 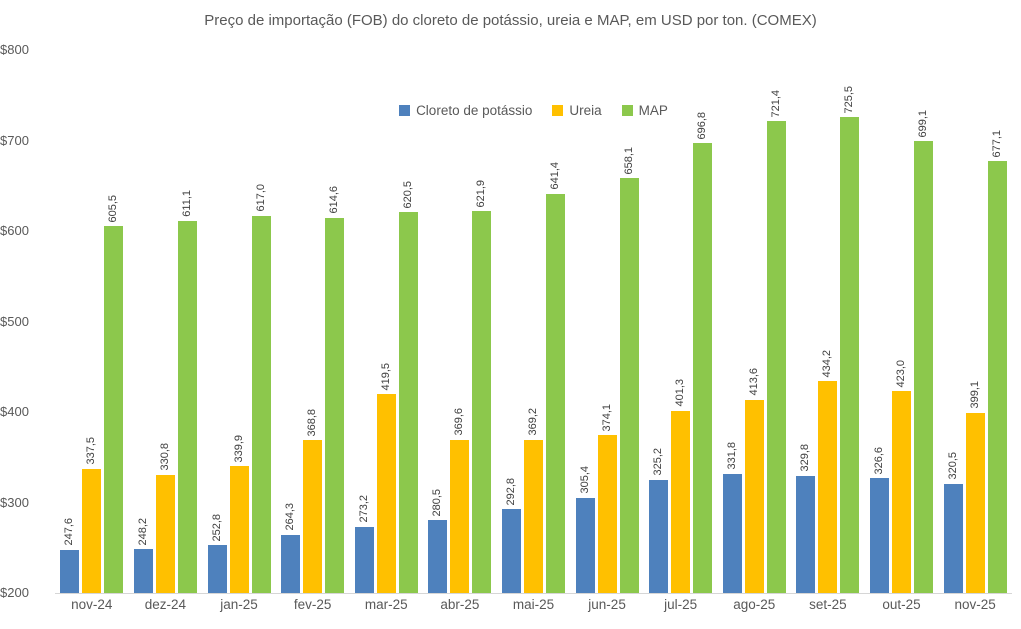 What do you see at coordinates (901, 373) in the screenshot?
I see `bar-value-label: 423,0` at bounding box center [901, 373].